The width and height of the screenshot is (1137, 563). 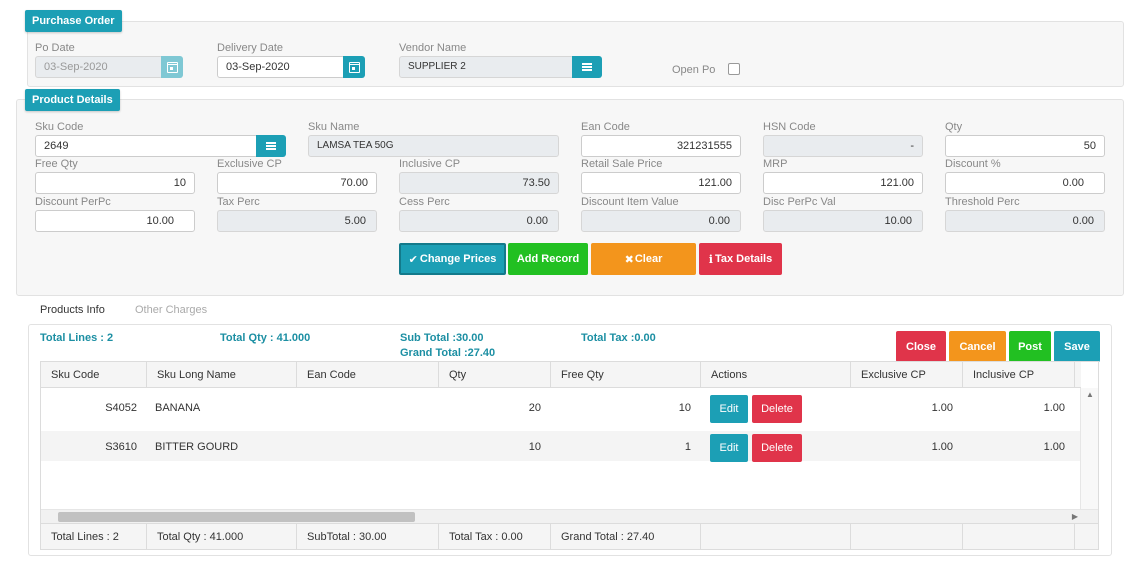 What do you see at coordinates (55, 48) in the screenshot?
I see `po-date-label: Po Date` at bounding box center [55, 48].